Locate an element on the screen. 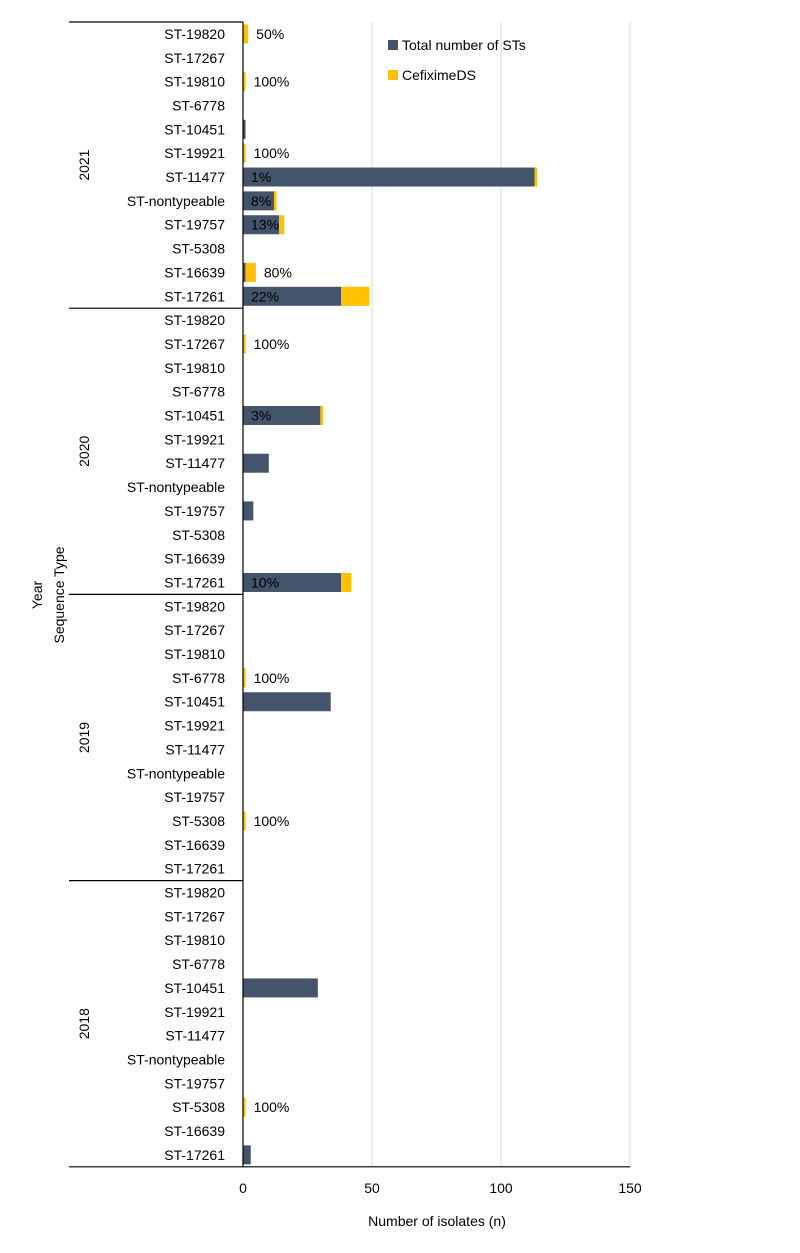  data-label: 80% is located at coordinates (278, 272).